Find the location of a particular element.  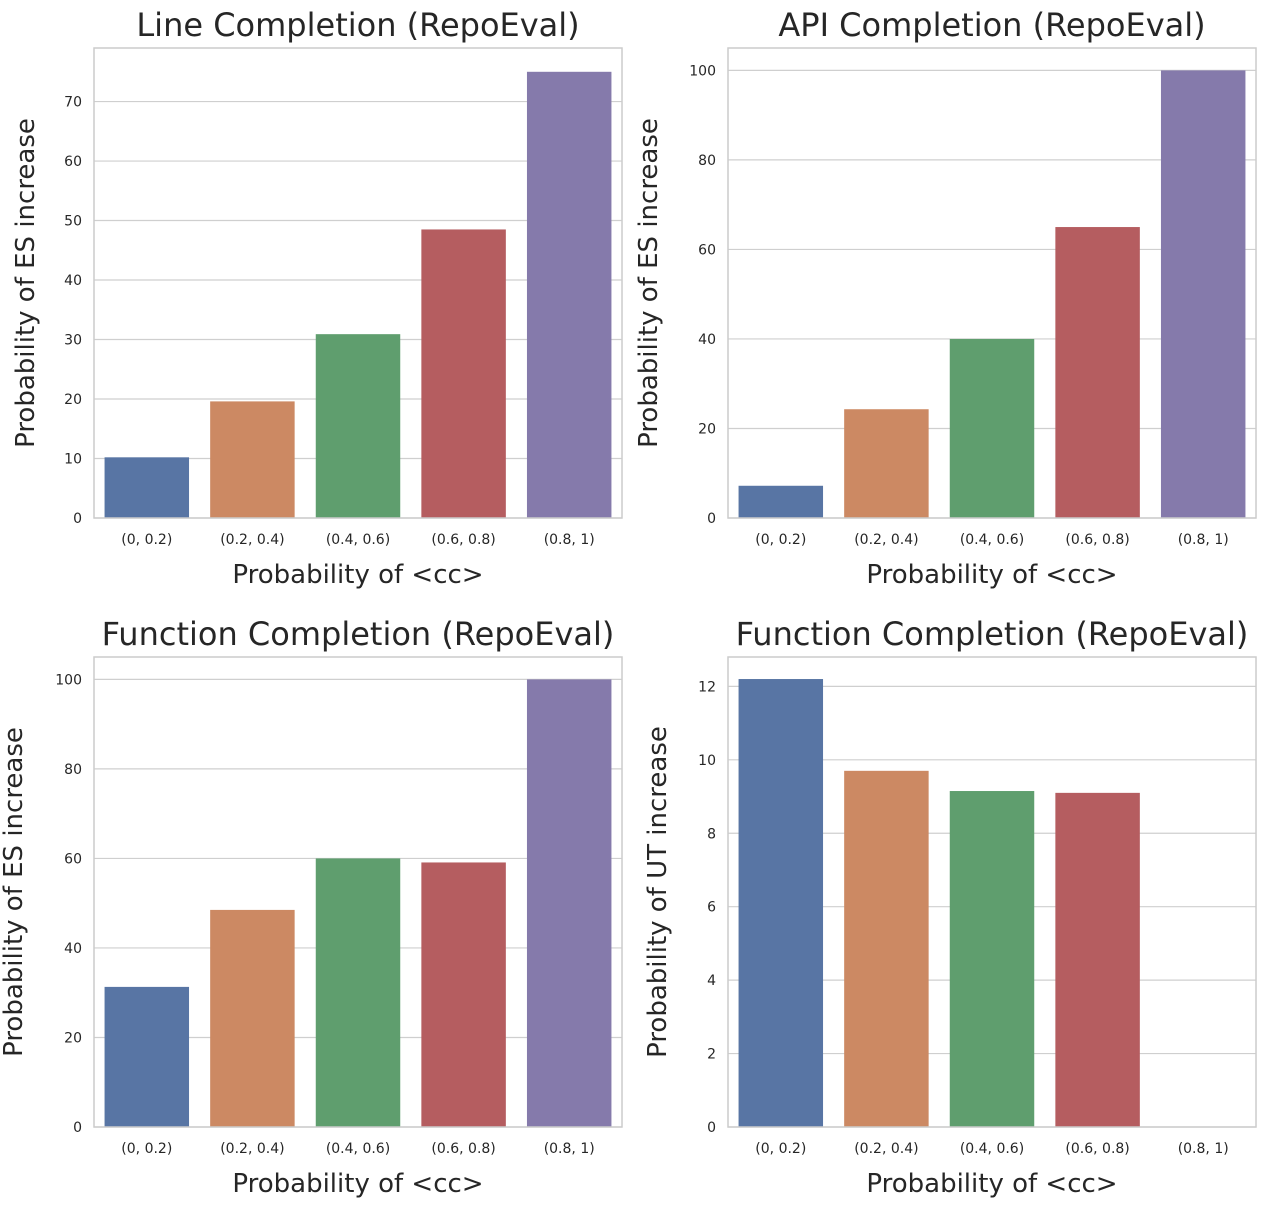

y-tick-label: 6 is located at coordinates (711, 908).